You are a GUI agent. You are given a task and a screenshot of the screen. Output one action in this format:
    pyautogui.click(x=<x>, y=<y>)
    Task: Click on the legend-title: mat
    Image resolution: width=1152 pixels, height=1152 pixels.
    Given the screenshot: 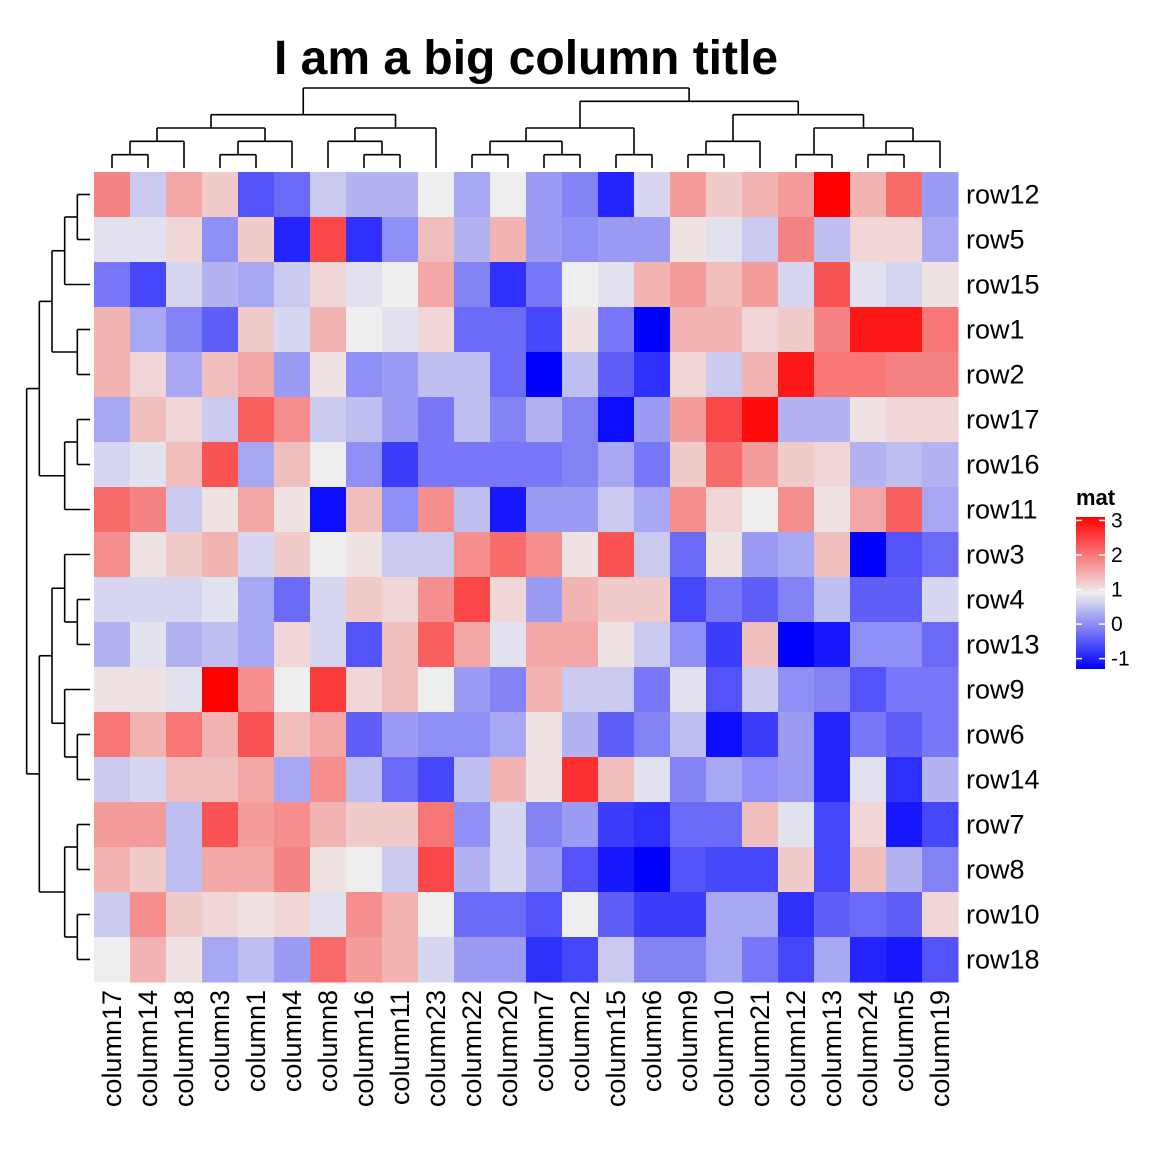 What is the action you would take?
    pyautogui.click(x=1096, y=497)
    